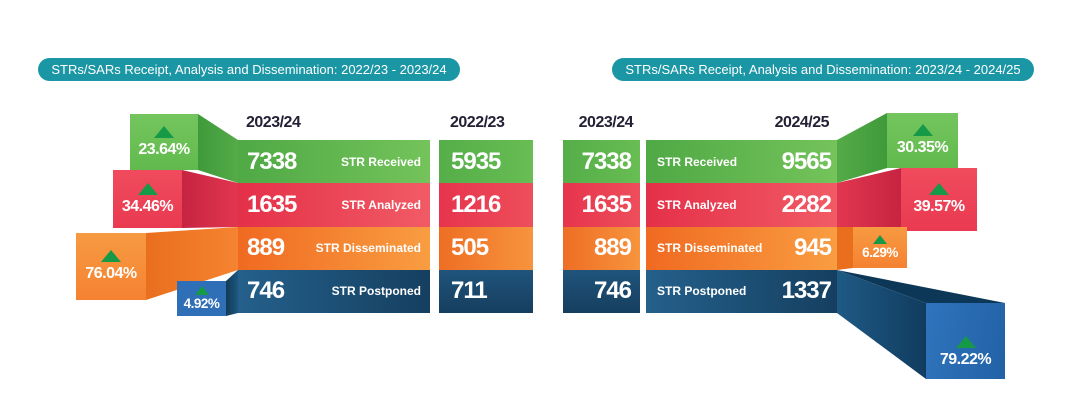 The width and height of the screenshot is (1089, 405). What do you see at coordinates (334, 162) in the screenshot?
I see `row-str-received: 7338 STR Received` at bounding box center [334, 162].